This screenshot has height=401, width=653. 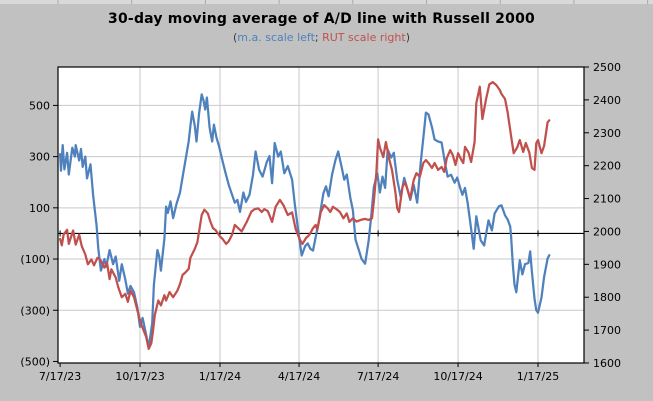 I want to click on x-axis-tick-label: 1/17/25, so click(x=538, y=376).